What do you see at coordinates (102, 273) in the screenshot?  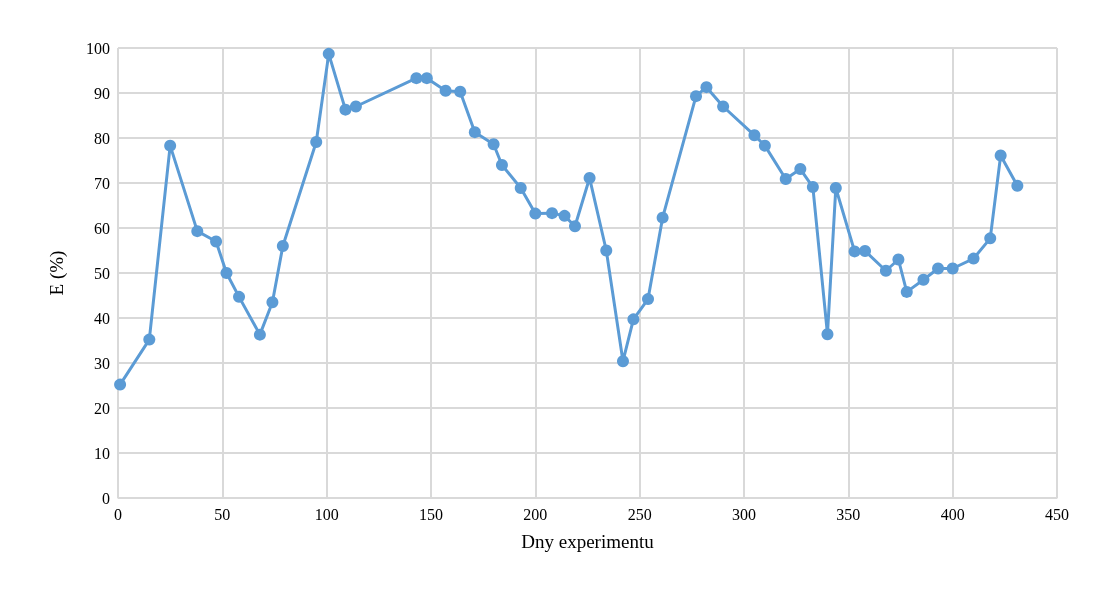 I see `y-tick-label: 50` at bounding box center [102, 273].